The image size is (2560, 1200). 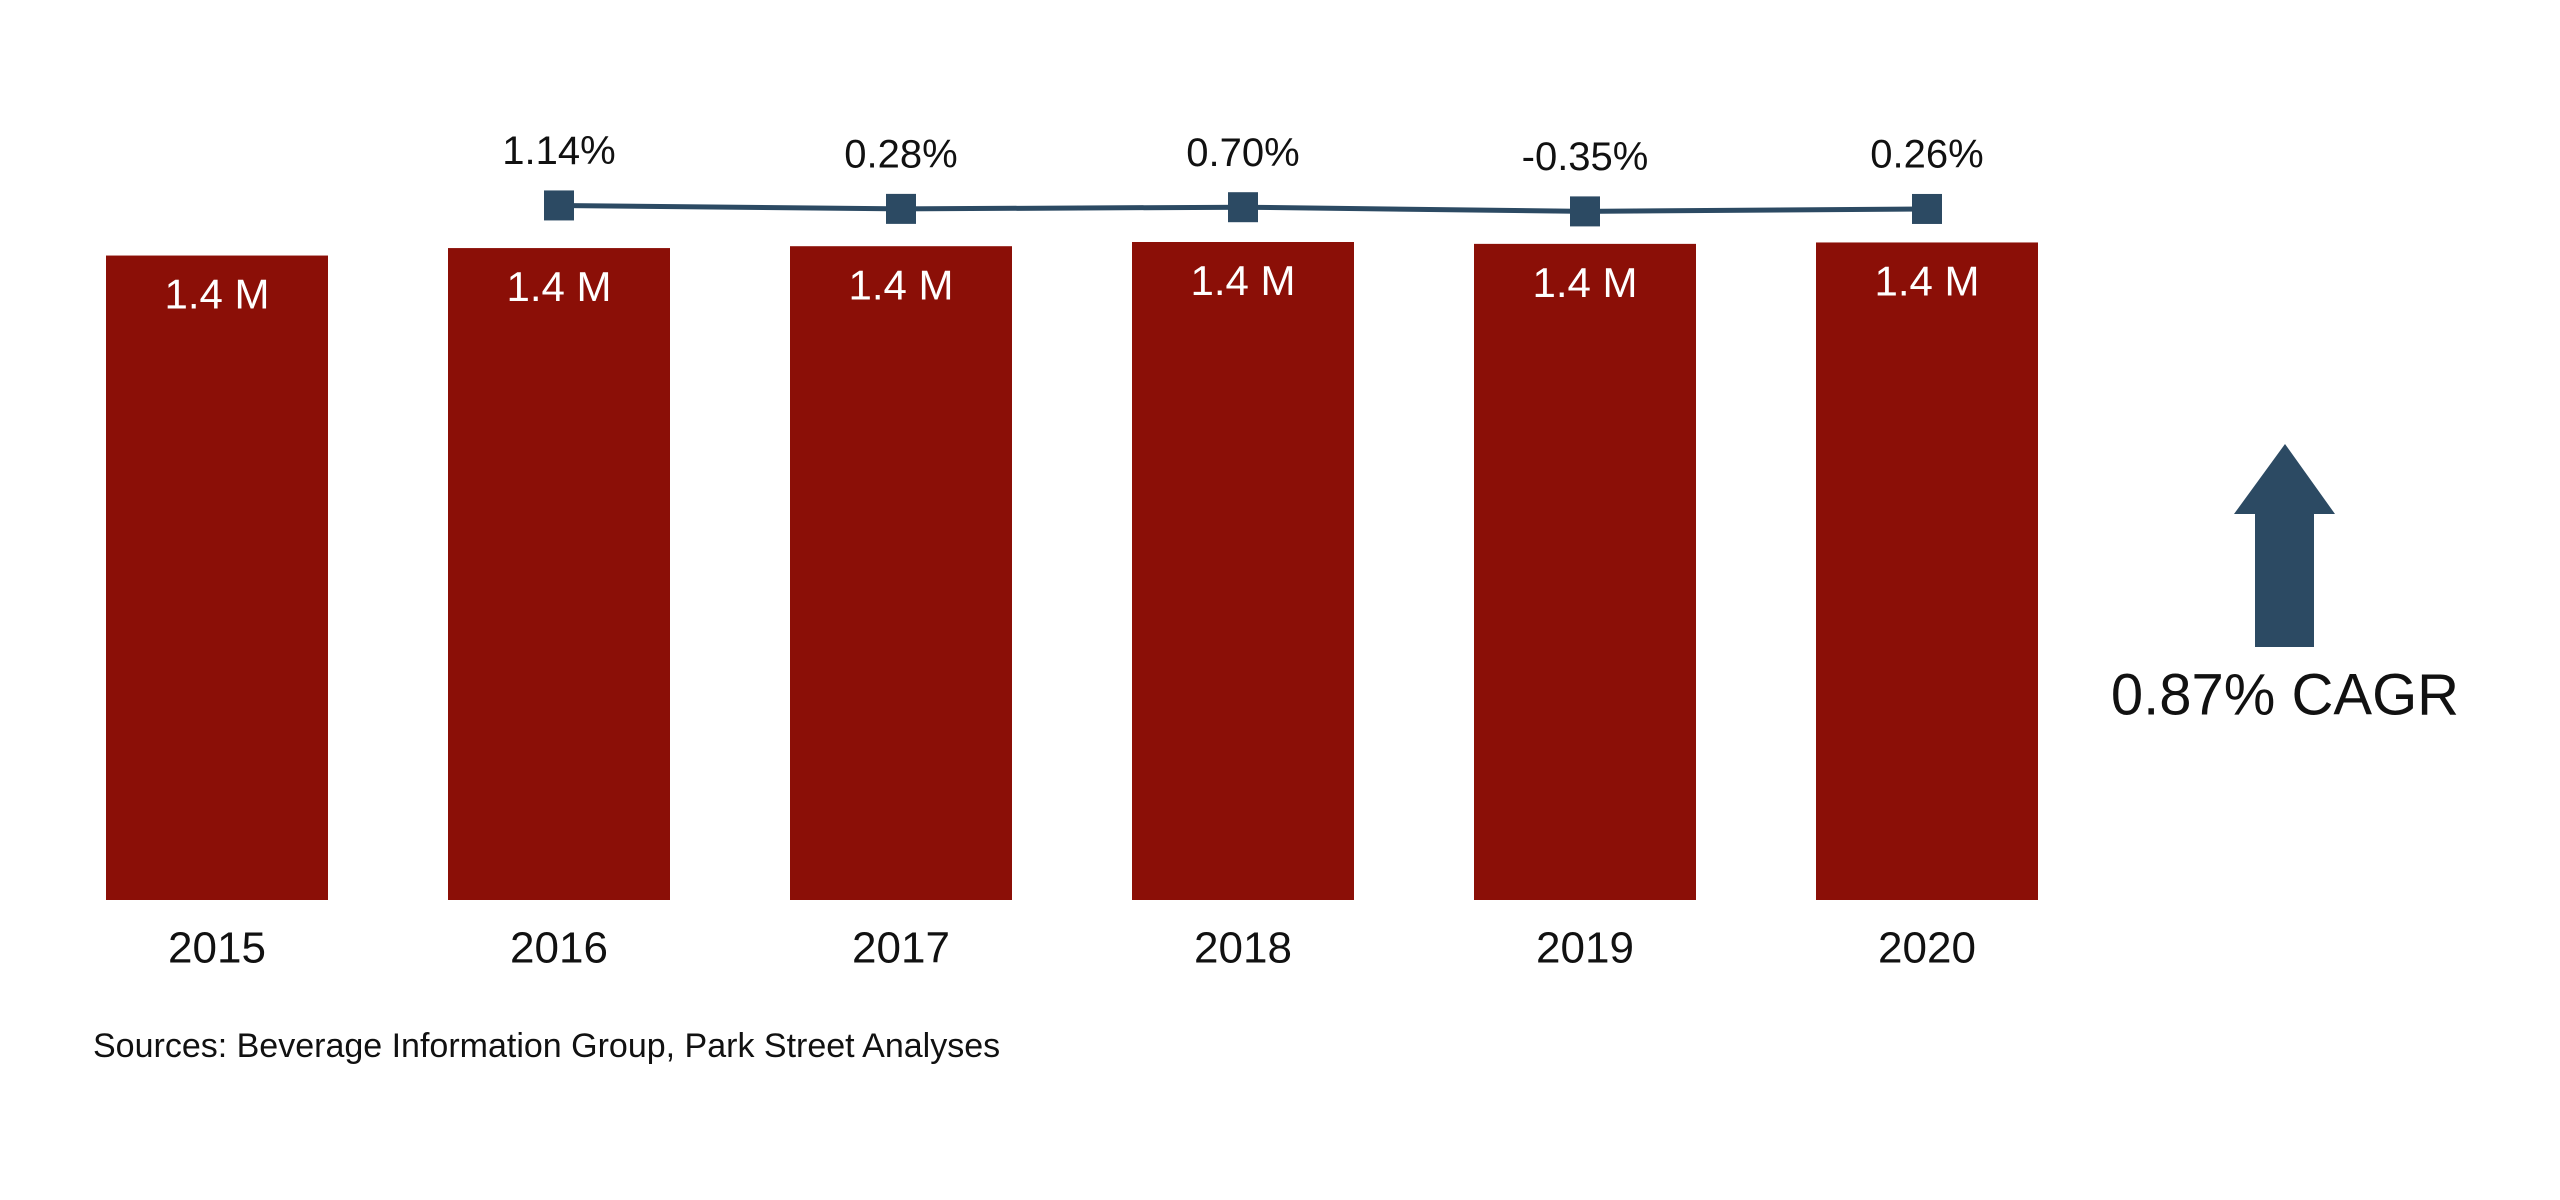 I want to click on x-tick-label: 2015, so click(x=217, y=948).